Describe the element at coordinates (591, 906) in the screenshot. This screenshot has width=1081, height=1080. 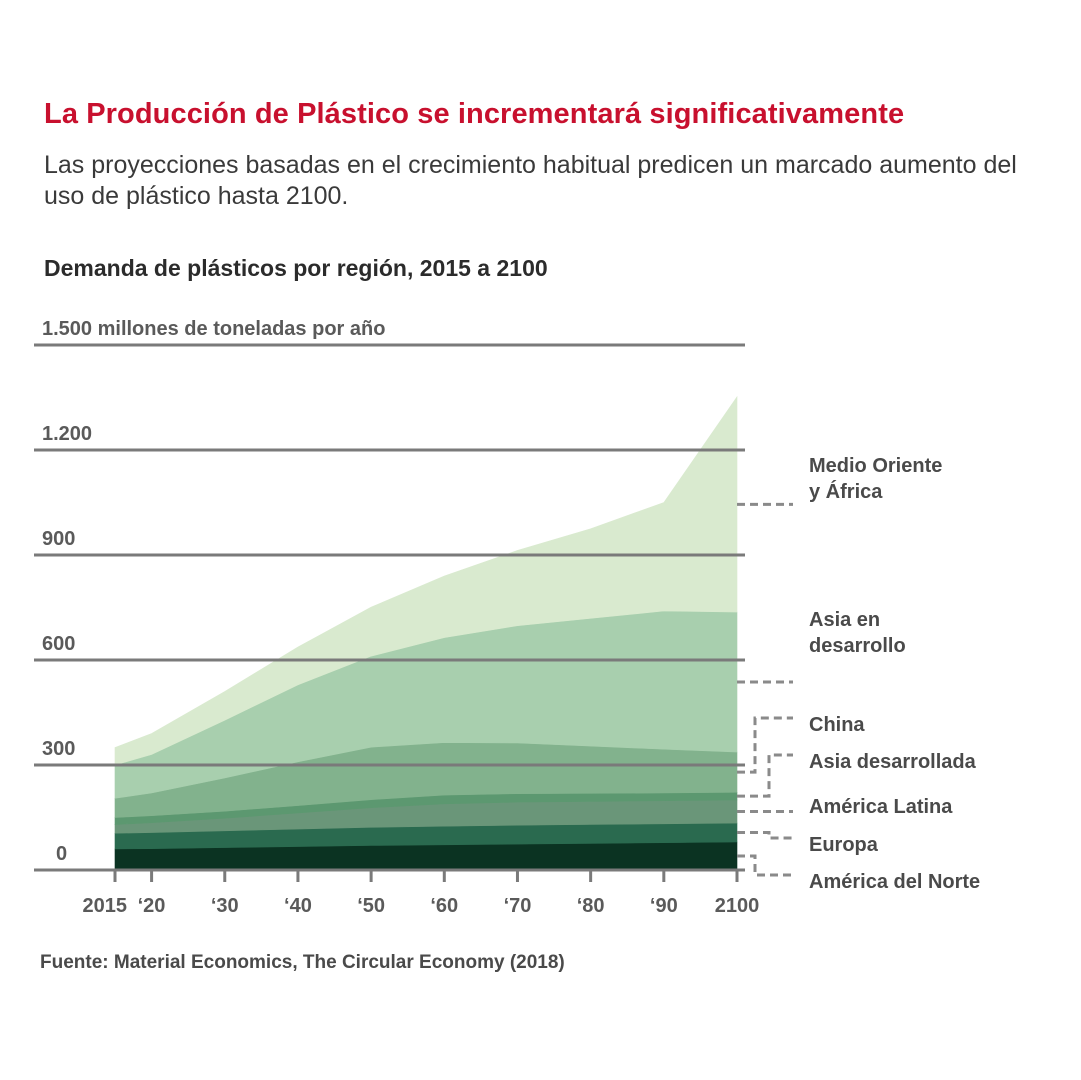
I see `x-tick-label: ‘80` at that location.